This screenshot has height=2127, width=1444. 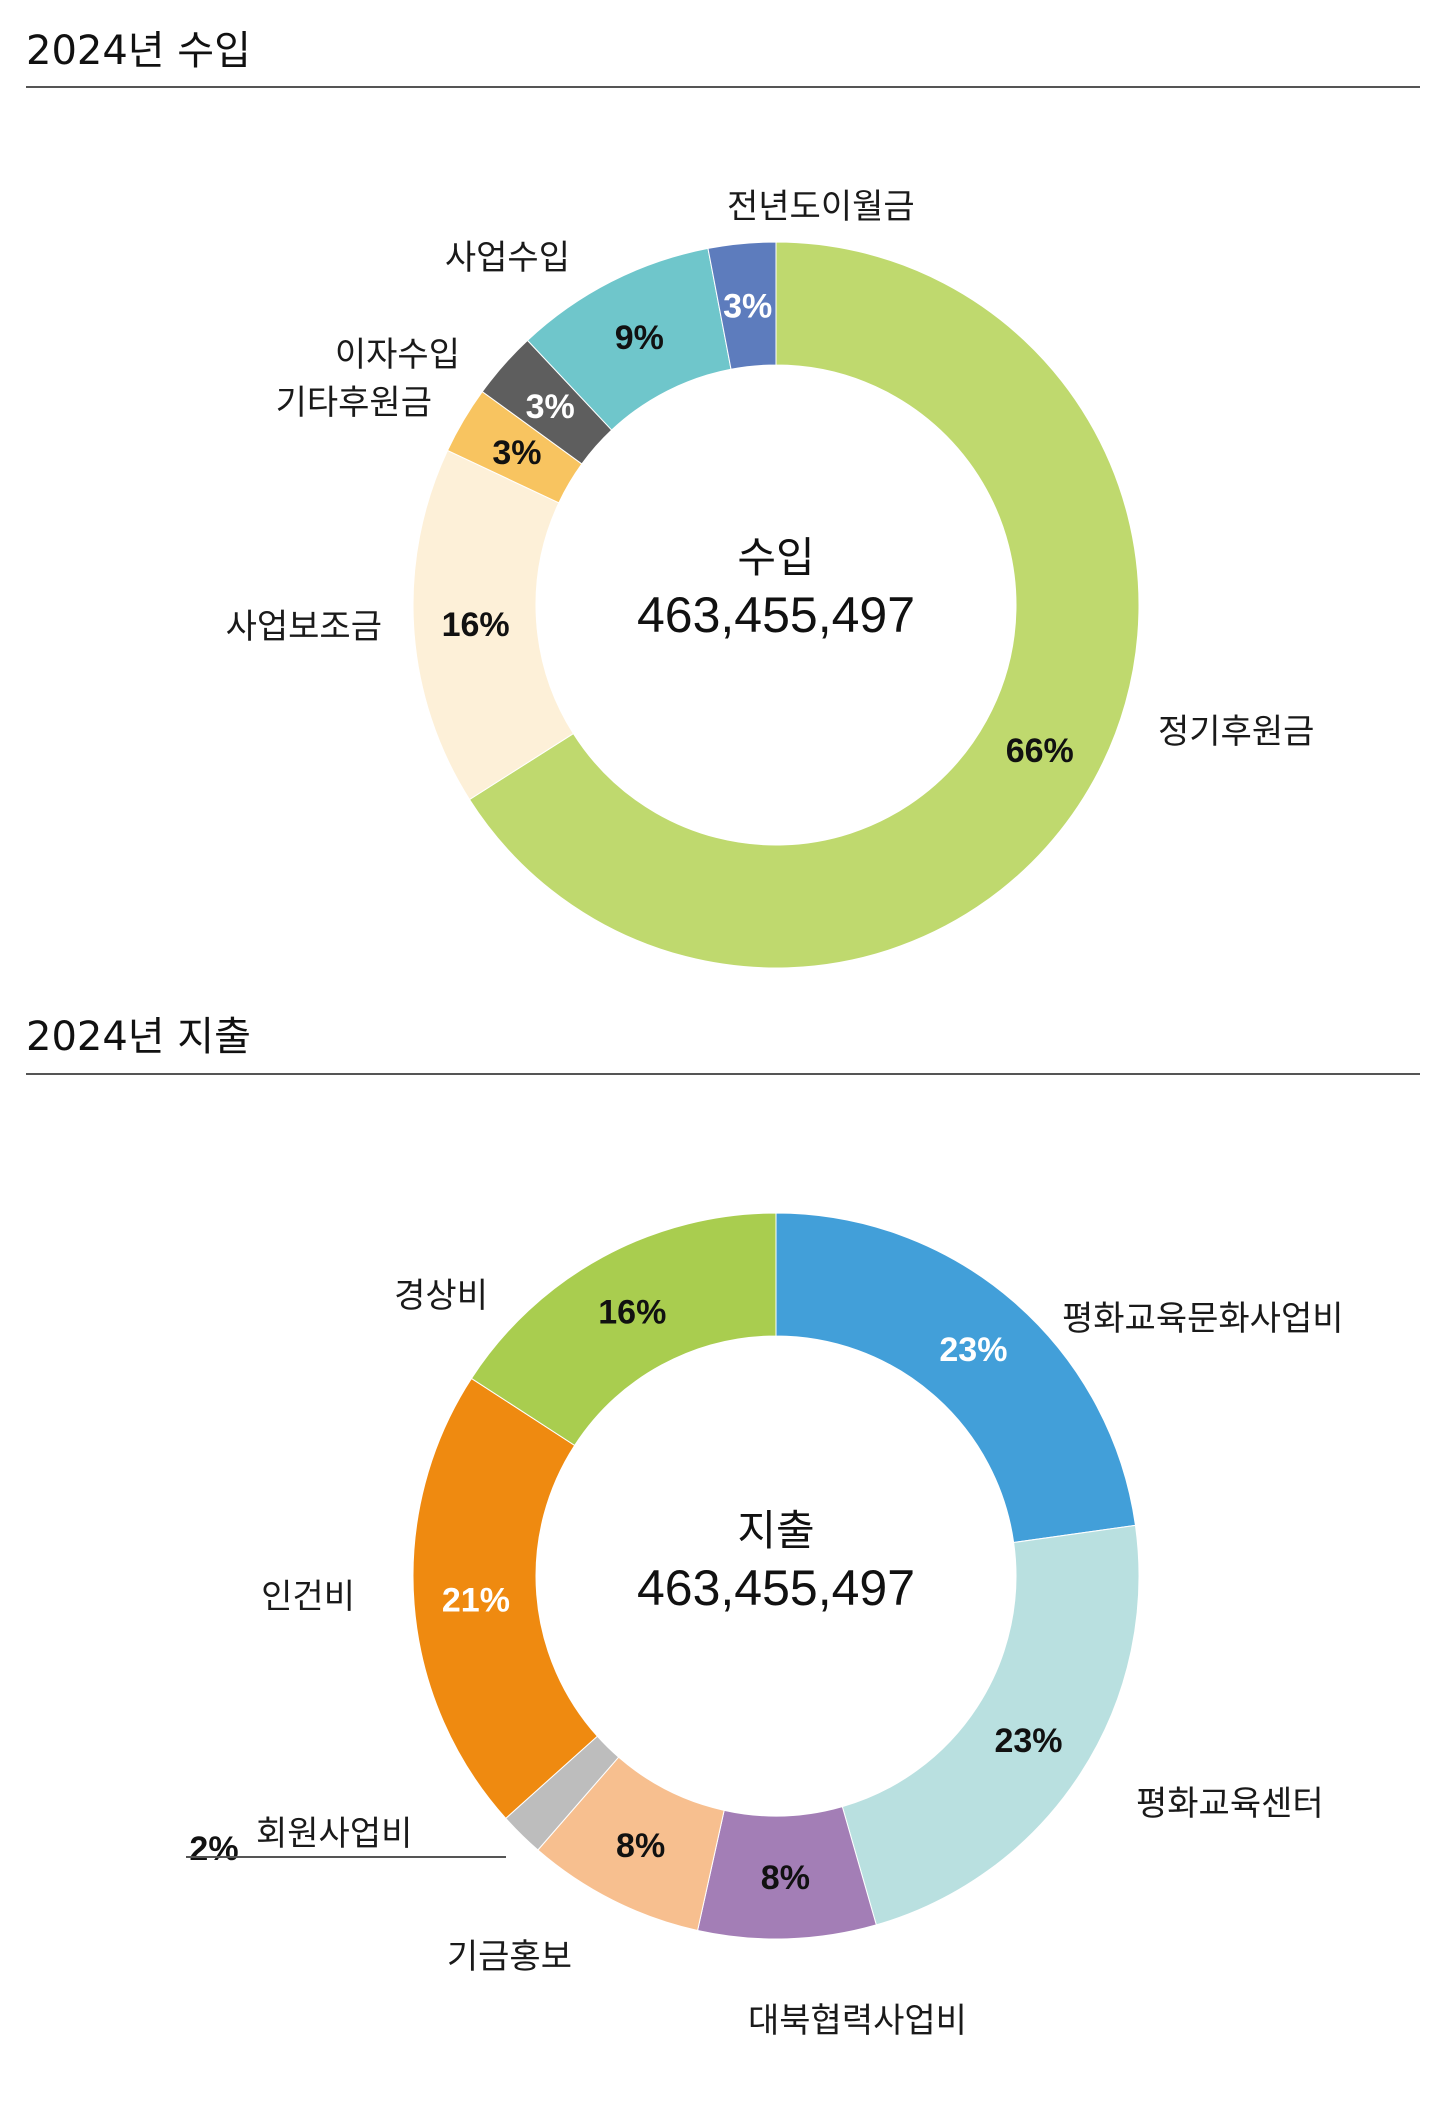 What do you see at coordinates (138, 51) in the screenshot?
I see `income-heading: 2024년 수입` at bounding box center [138, 51].